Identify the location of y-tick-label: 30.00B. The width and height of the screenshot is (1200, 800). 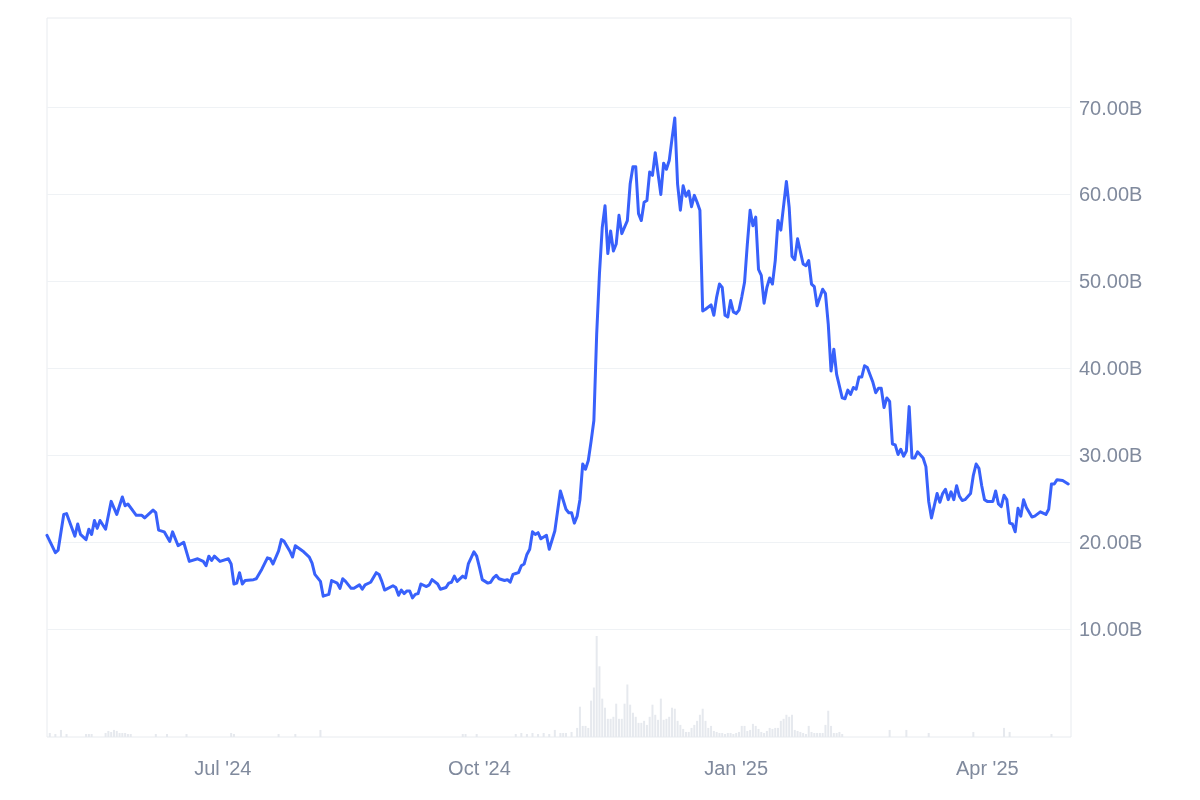
(1111, 455).